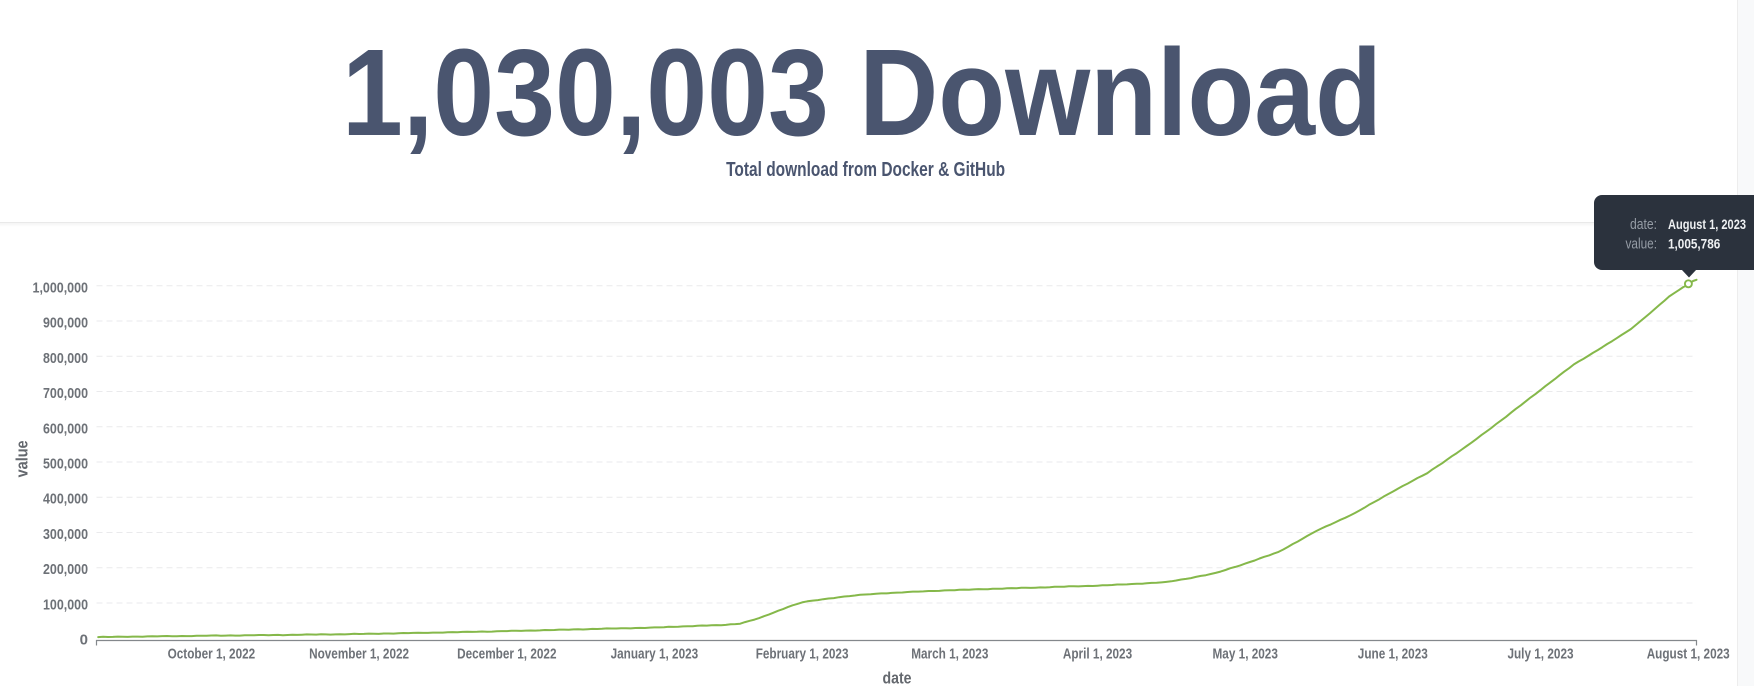 The width and height of the screenshot is (1754, 686). What do you see at coordinates (1540, 654) in the screenshot?
I see `svg-text: July 1, 2023` at bounding box center [1540, 654].